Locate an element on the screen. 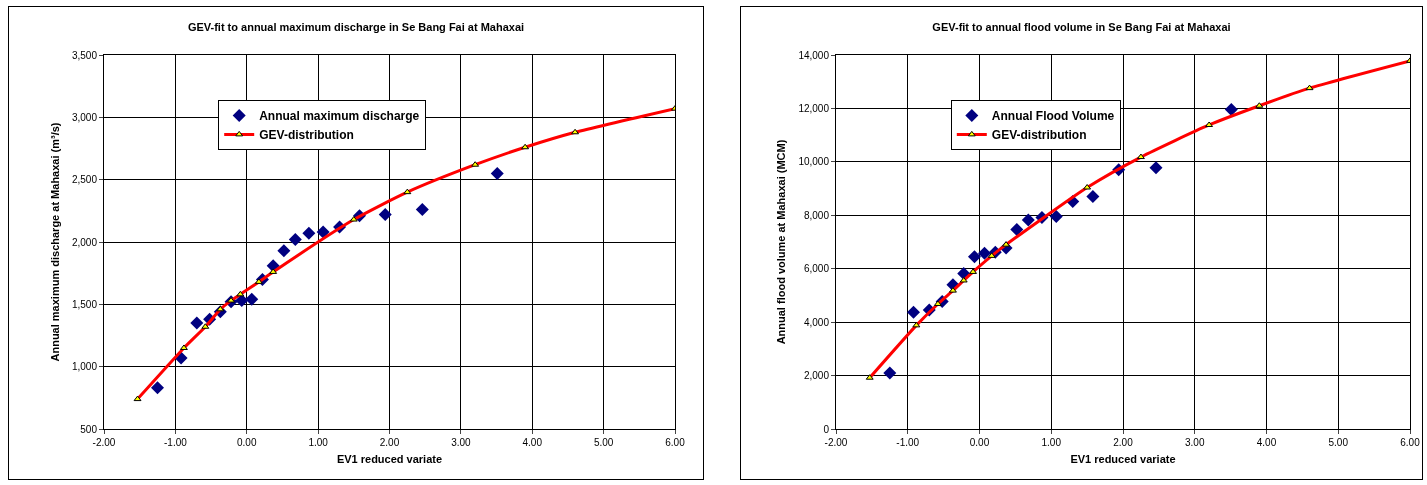  legend-label: Annual Flood Volume is located at coordinates (1053, 116).